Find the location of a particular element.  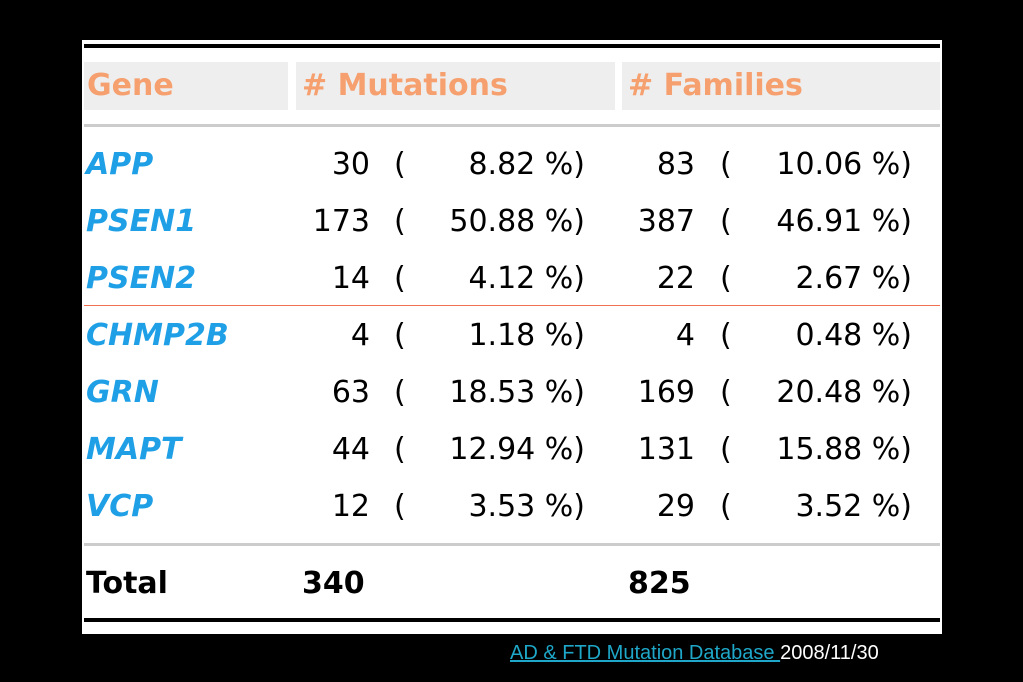

family-count: 387 is located at coordinates (666, 221).